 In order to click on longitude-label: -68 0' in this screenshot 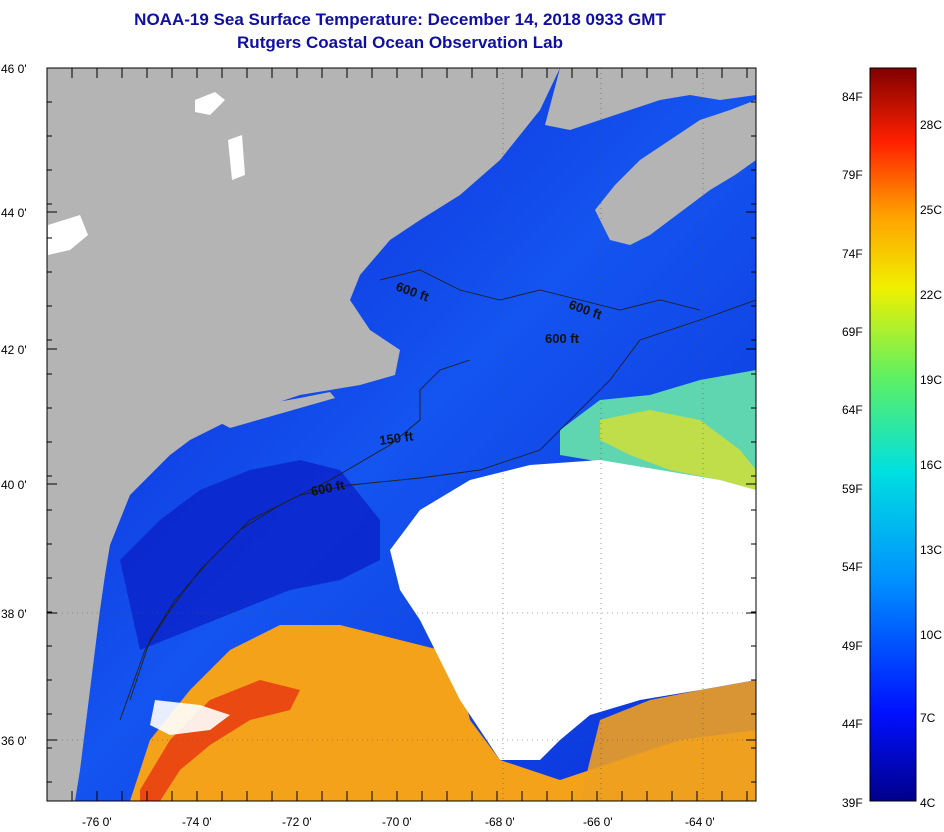, I will do `click(500, 822)`.